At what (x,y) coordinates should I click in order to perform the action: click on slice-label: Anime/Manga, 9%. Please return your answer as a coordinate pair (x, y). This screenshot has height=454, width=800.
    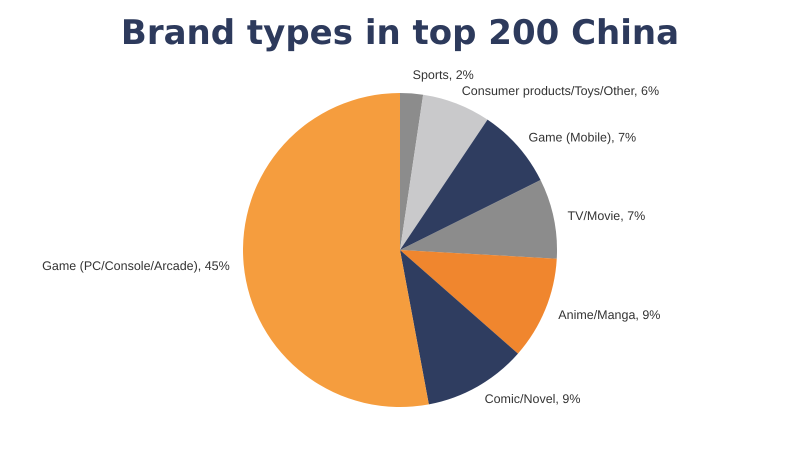
    Looking at the image, I should click on (609, 315).